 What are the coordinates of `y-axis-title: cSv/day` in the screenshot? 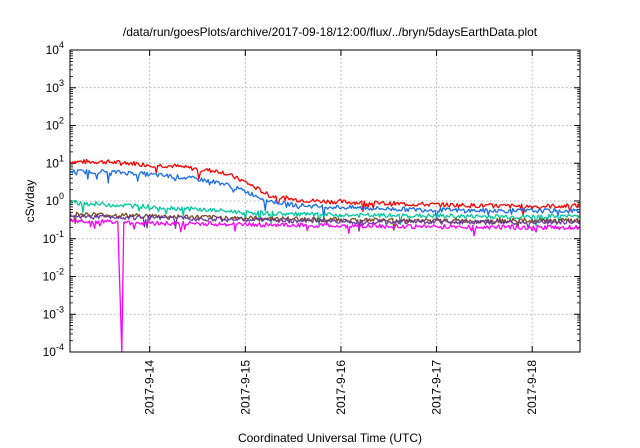 It's located at (30, 201).